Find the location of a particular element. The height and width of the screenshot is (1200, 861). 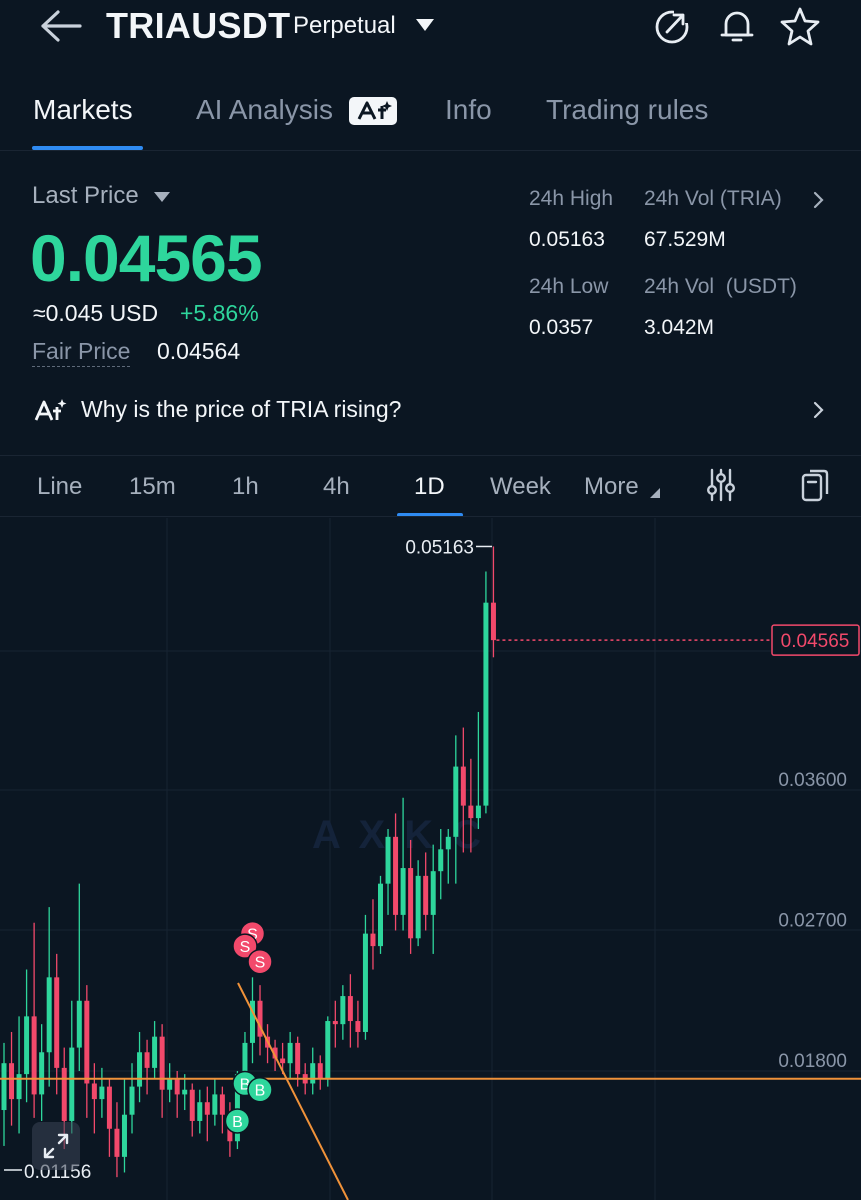

timeframe-more: More is located at coordinates (611, 486).